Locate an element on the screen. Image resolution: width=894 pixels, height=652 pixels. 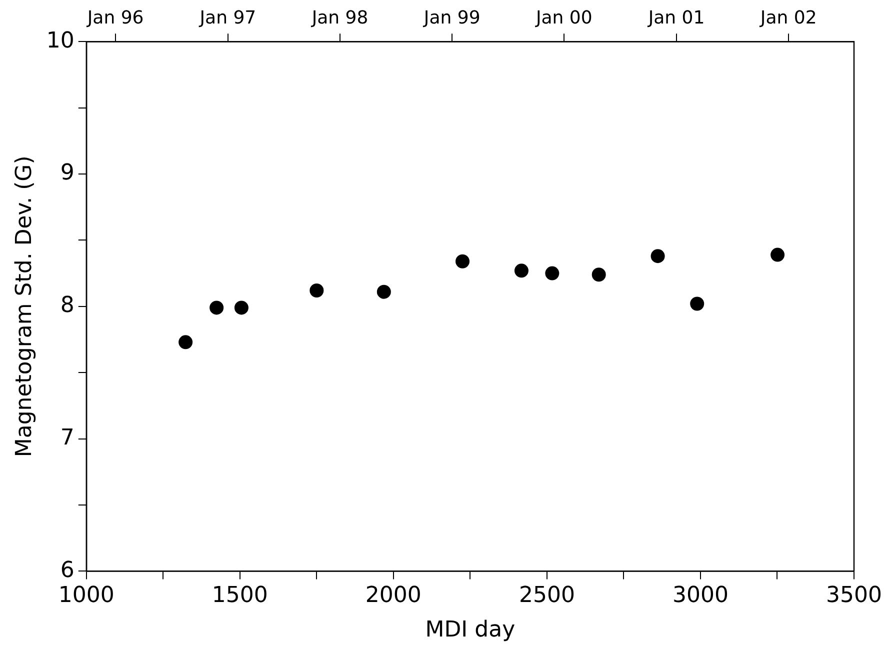
x2-tick-label: Jan 01 is located at coordinates (676, 17).